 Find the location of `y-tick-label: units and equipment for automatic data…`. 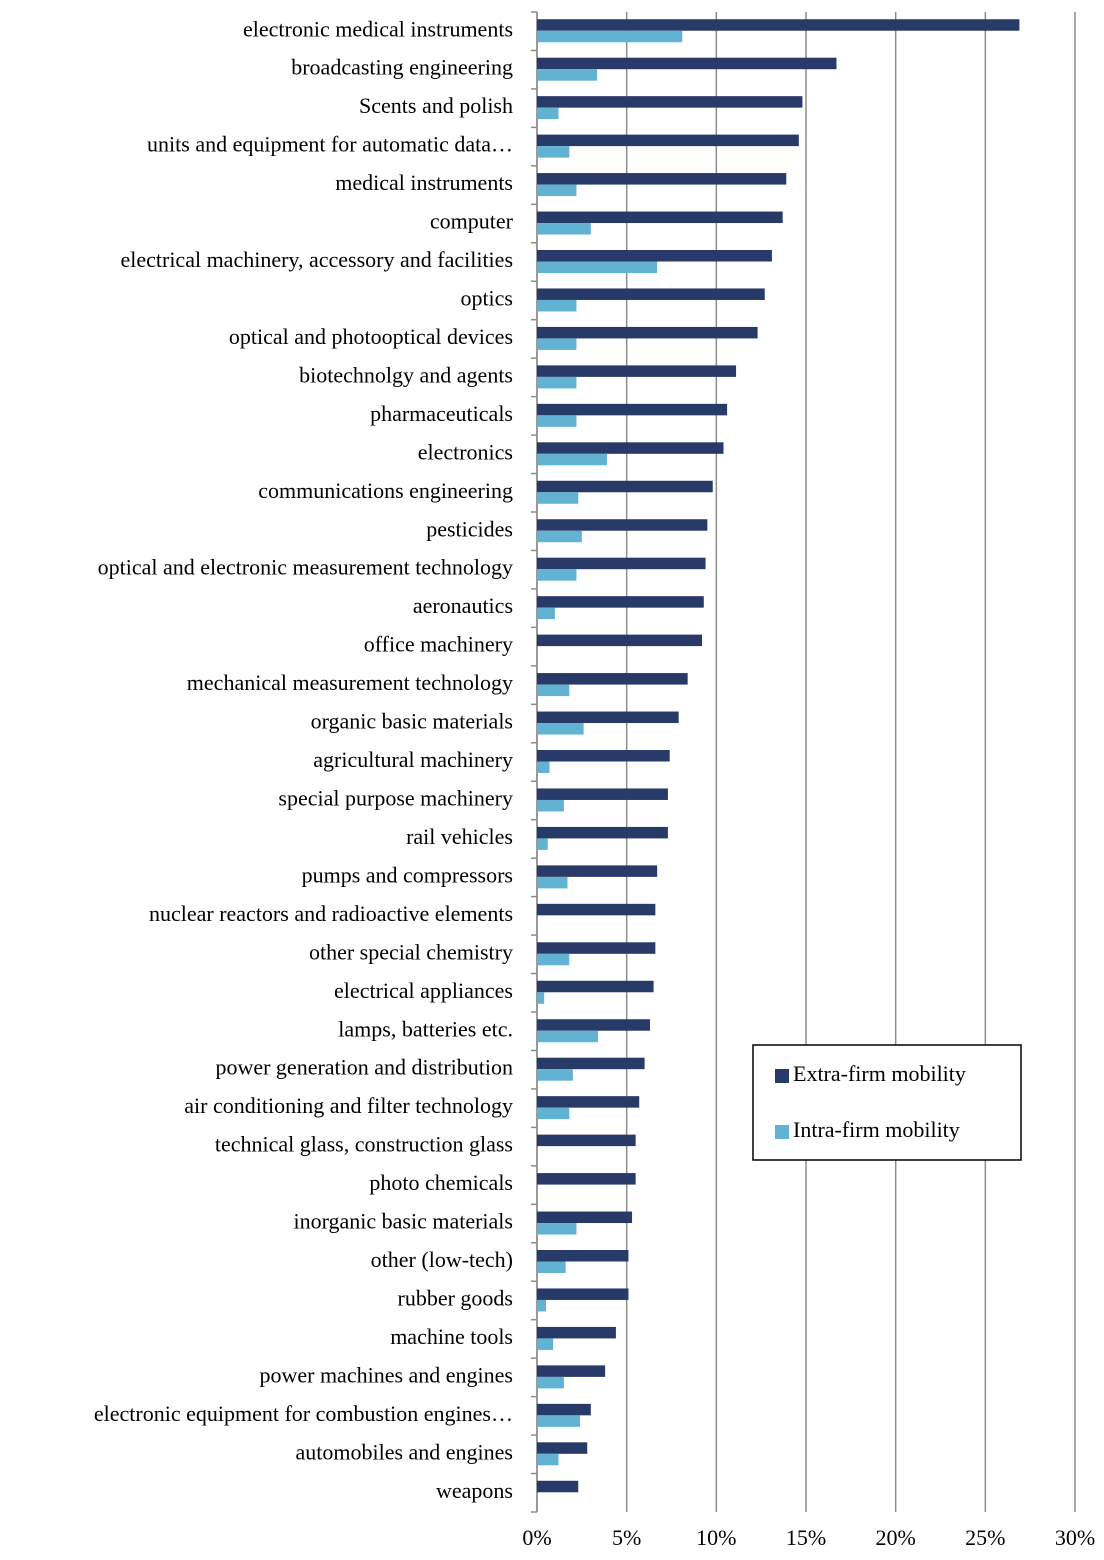

y-tick-label: units and equipment for automatic data… is located at coordinates (330, 144).